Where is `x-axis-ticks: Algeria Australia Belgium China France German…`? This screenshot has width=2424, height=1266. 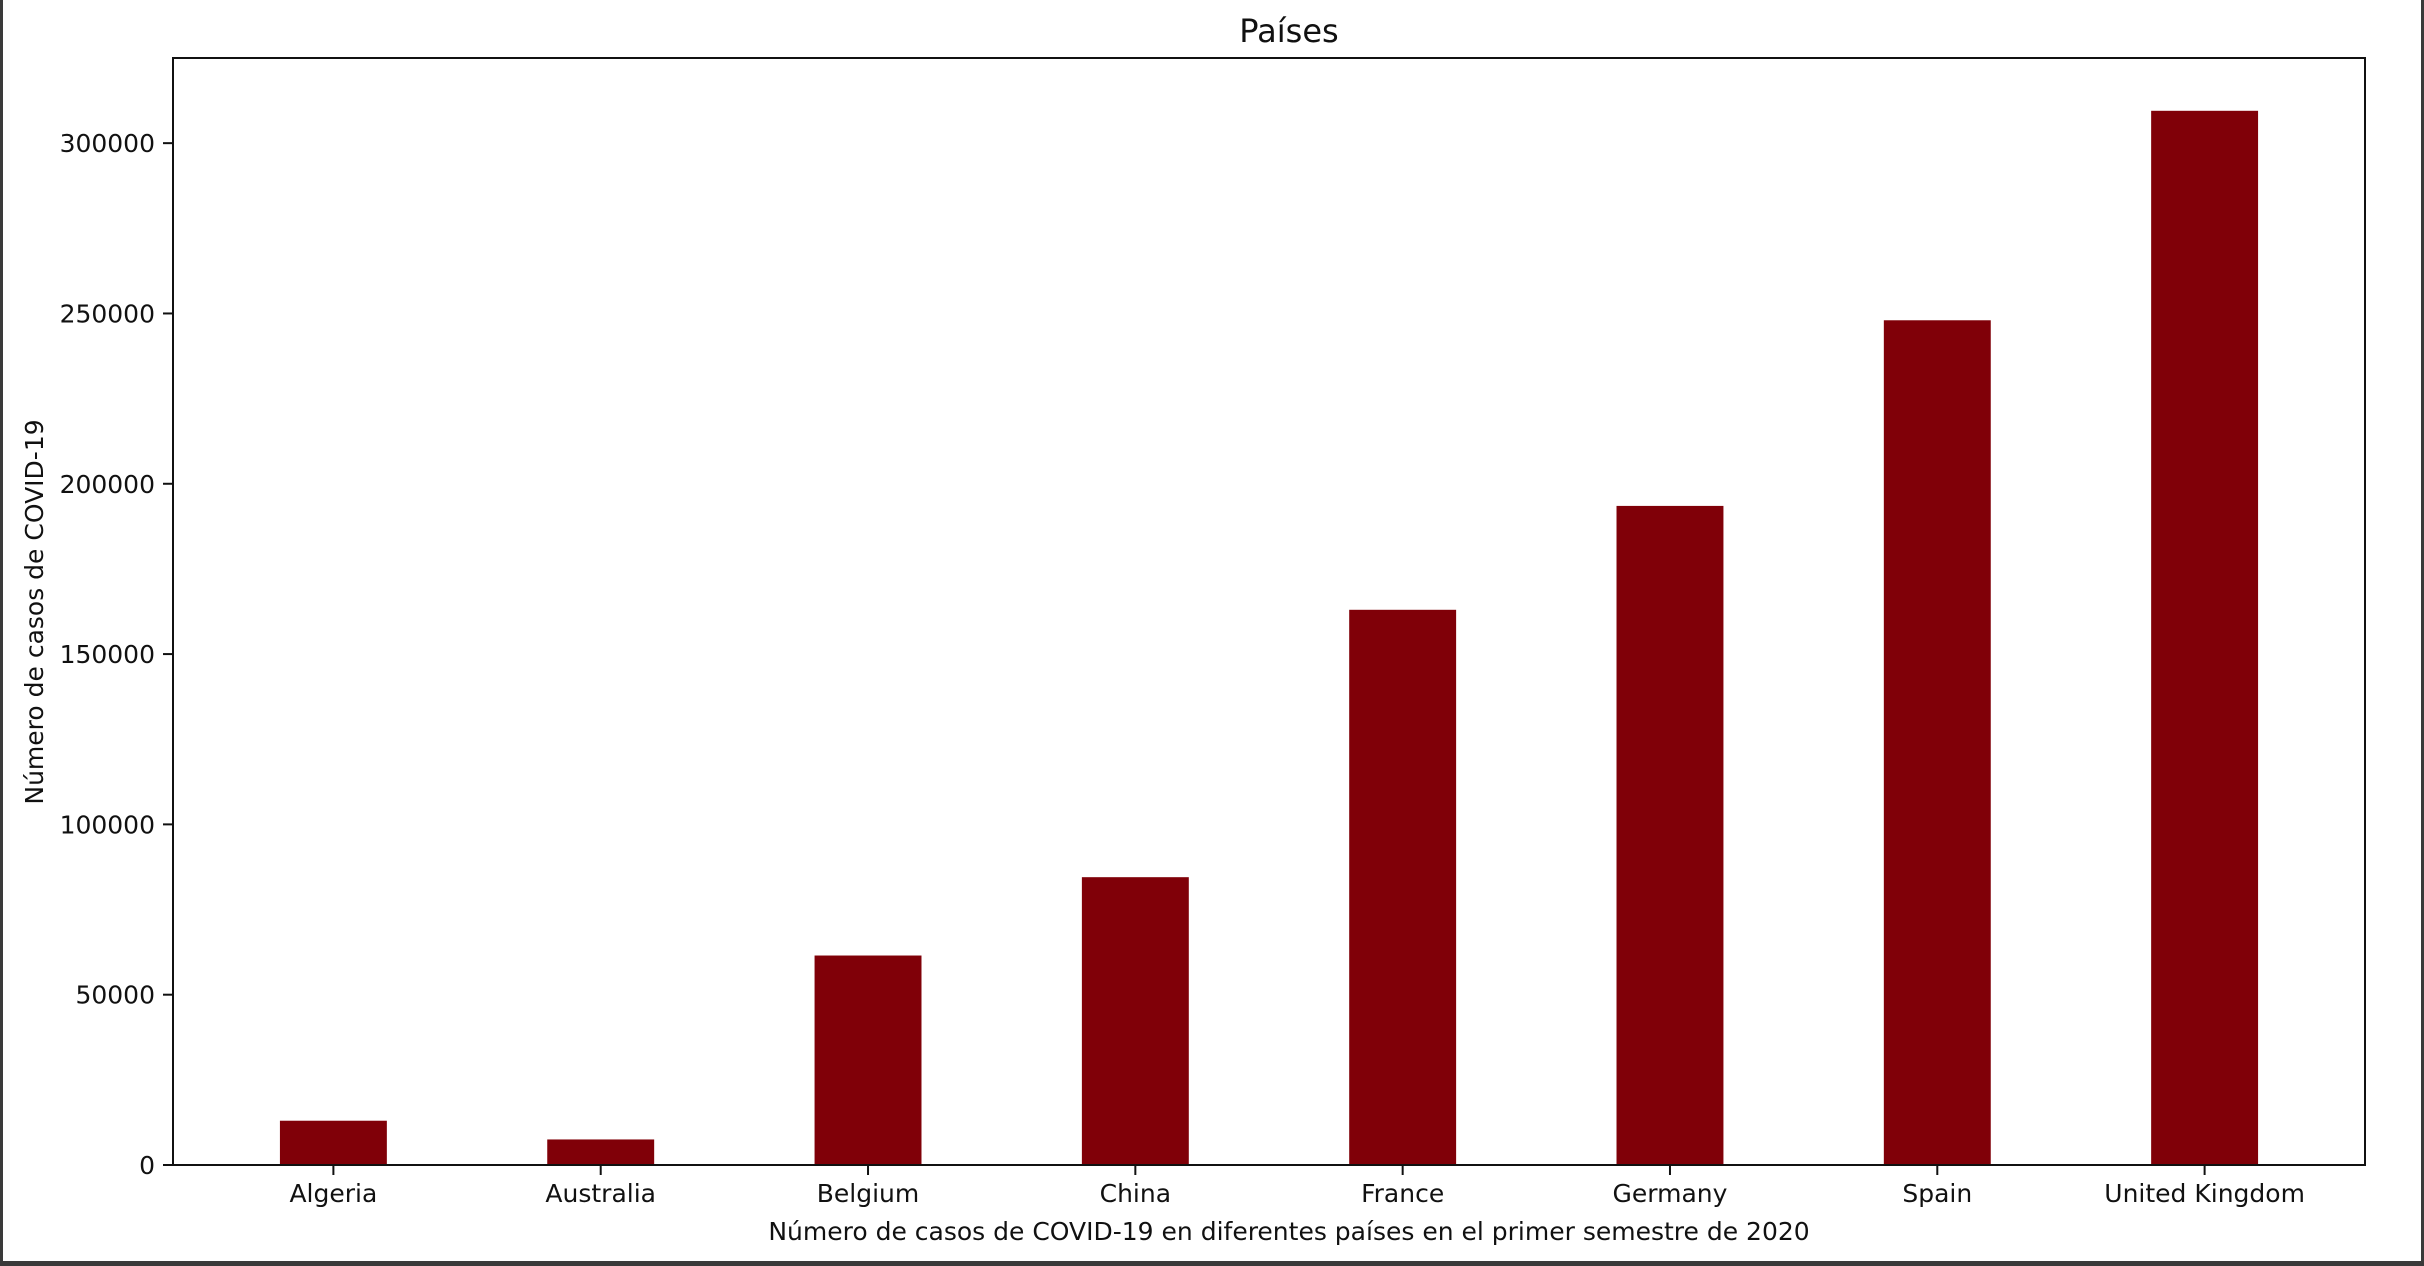 x-axis-ticks: Algeria Australia Belgium China France German… is located at coordinates (1297, 1186).